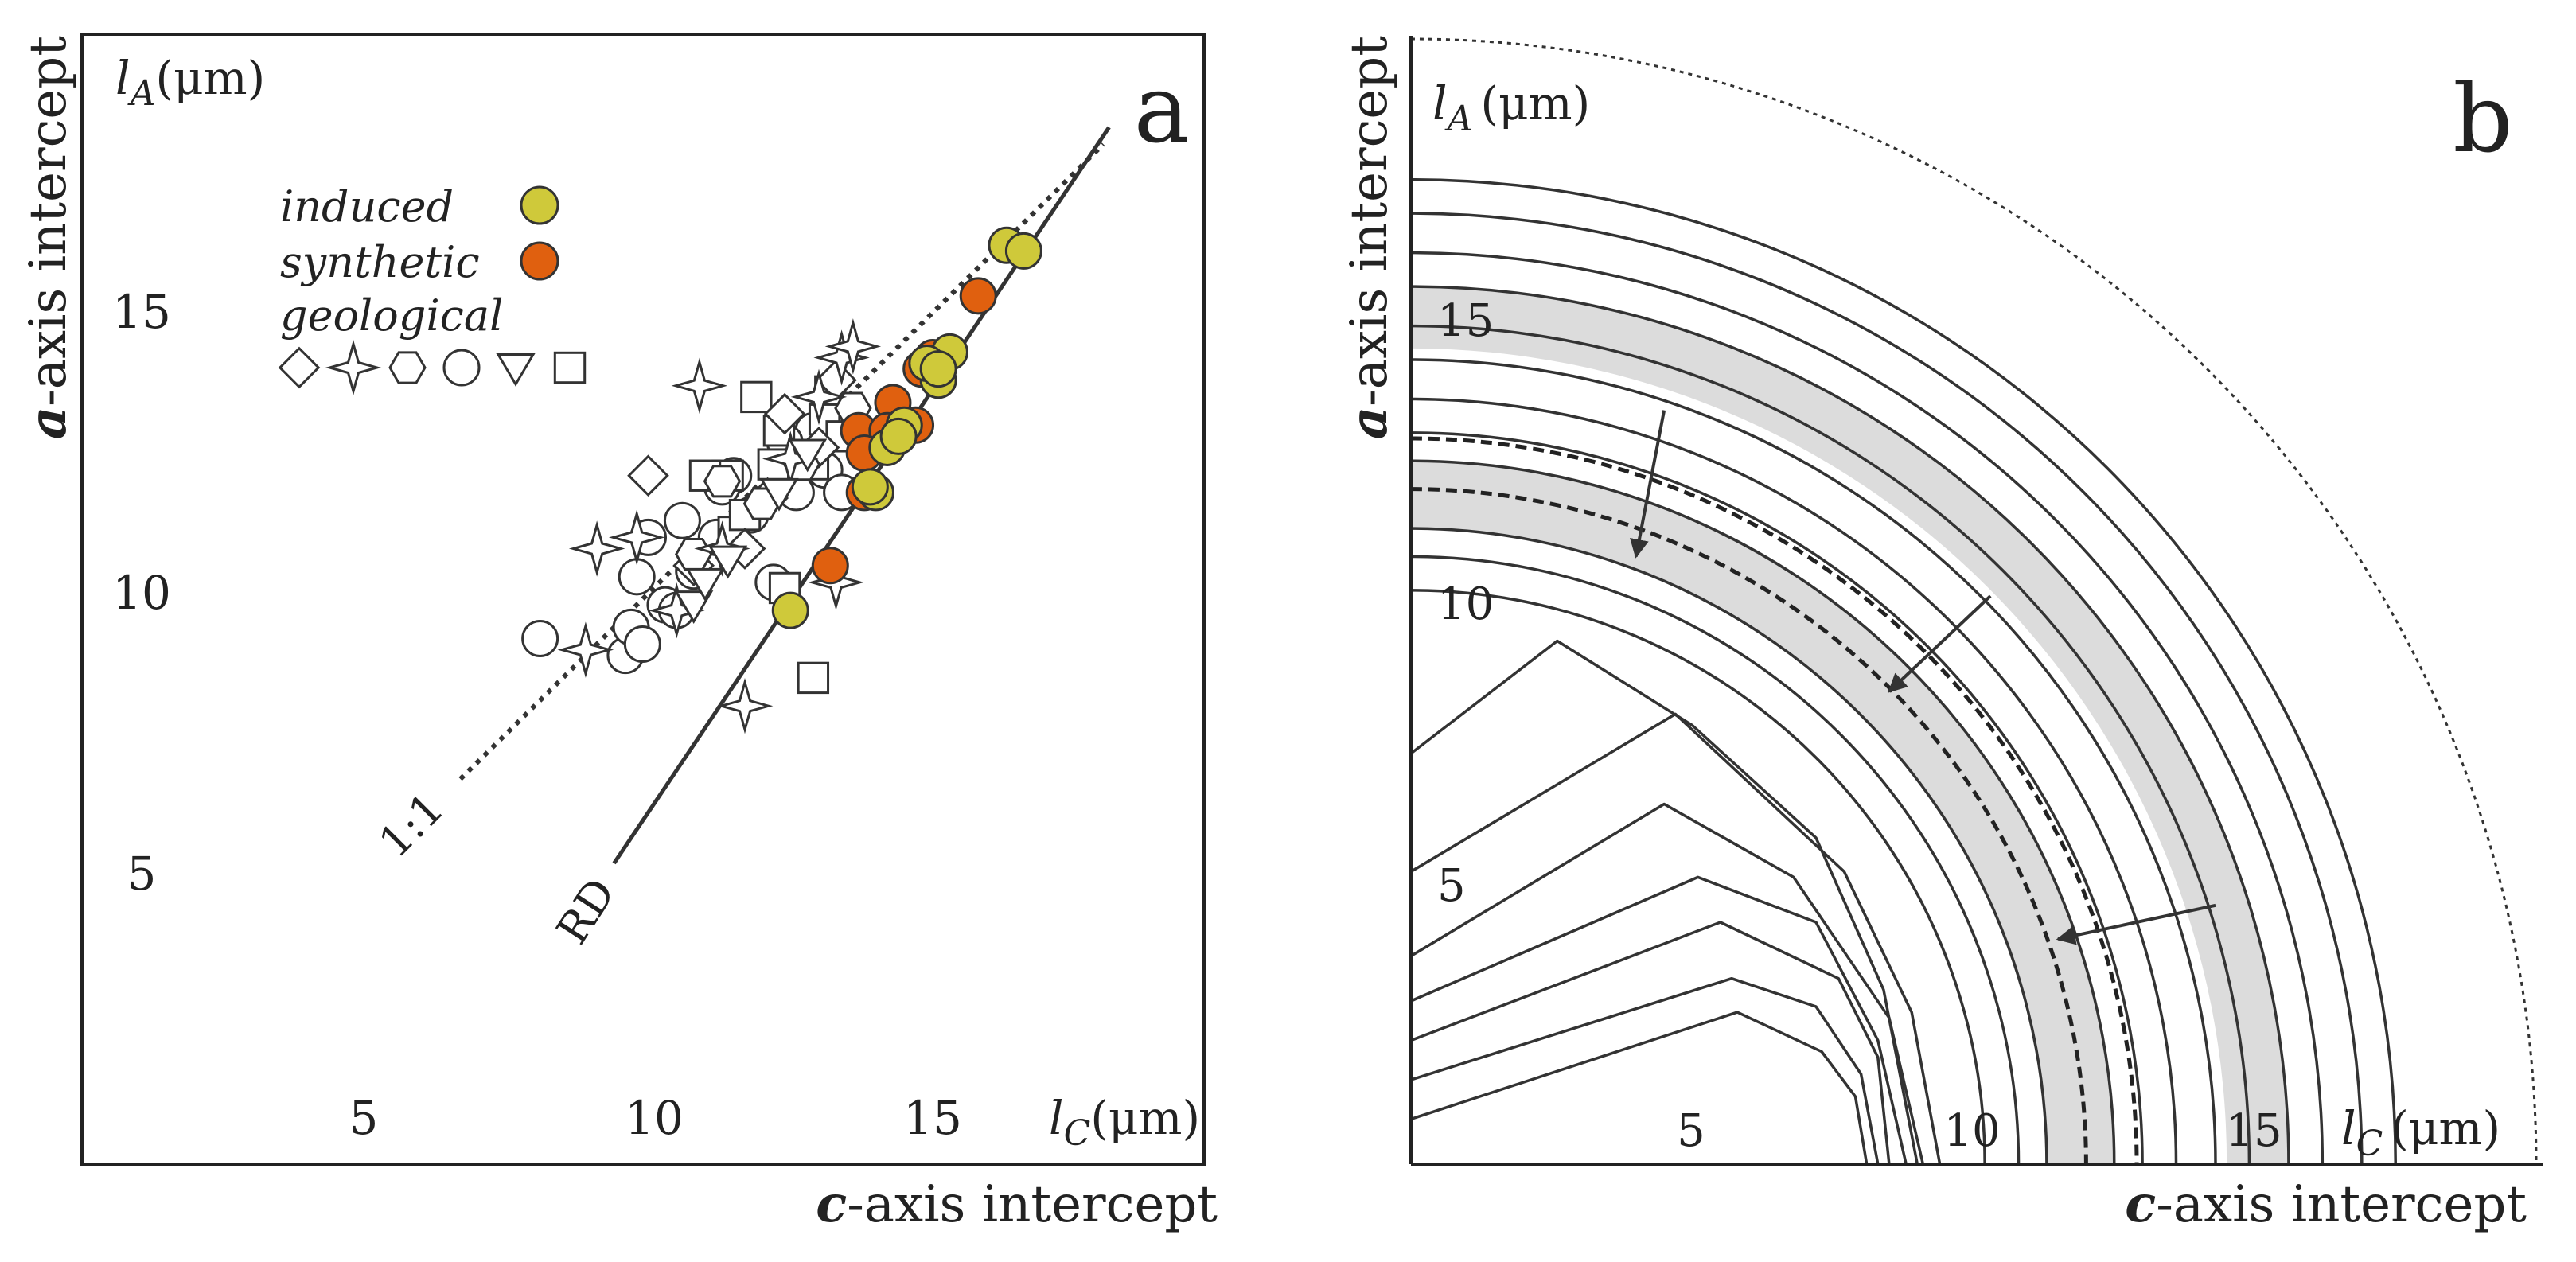 The height and width of the screenshot is (1262, 2576). I want to click on panel-b-ytick-5: 5, so click(1451, 886).